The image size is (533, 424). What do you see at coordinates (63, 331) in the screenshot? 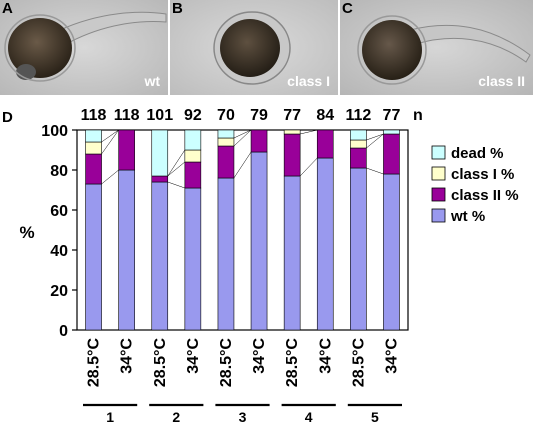
I see `y-tick-label: 0` at bounding box center [63, 331].